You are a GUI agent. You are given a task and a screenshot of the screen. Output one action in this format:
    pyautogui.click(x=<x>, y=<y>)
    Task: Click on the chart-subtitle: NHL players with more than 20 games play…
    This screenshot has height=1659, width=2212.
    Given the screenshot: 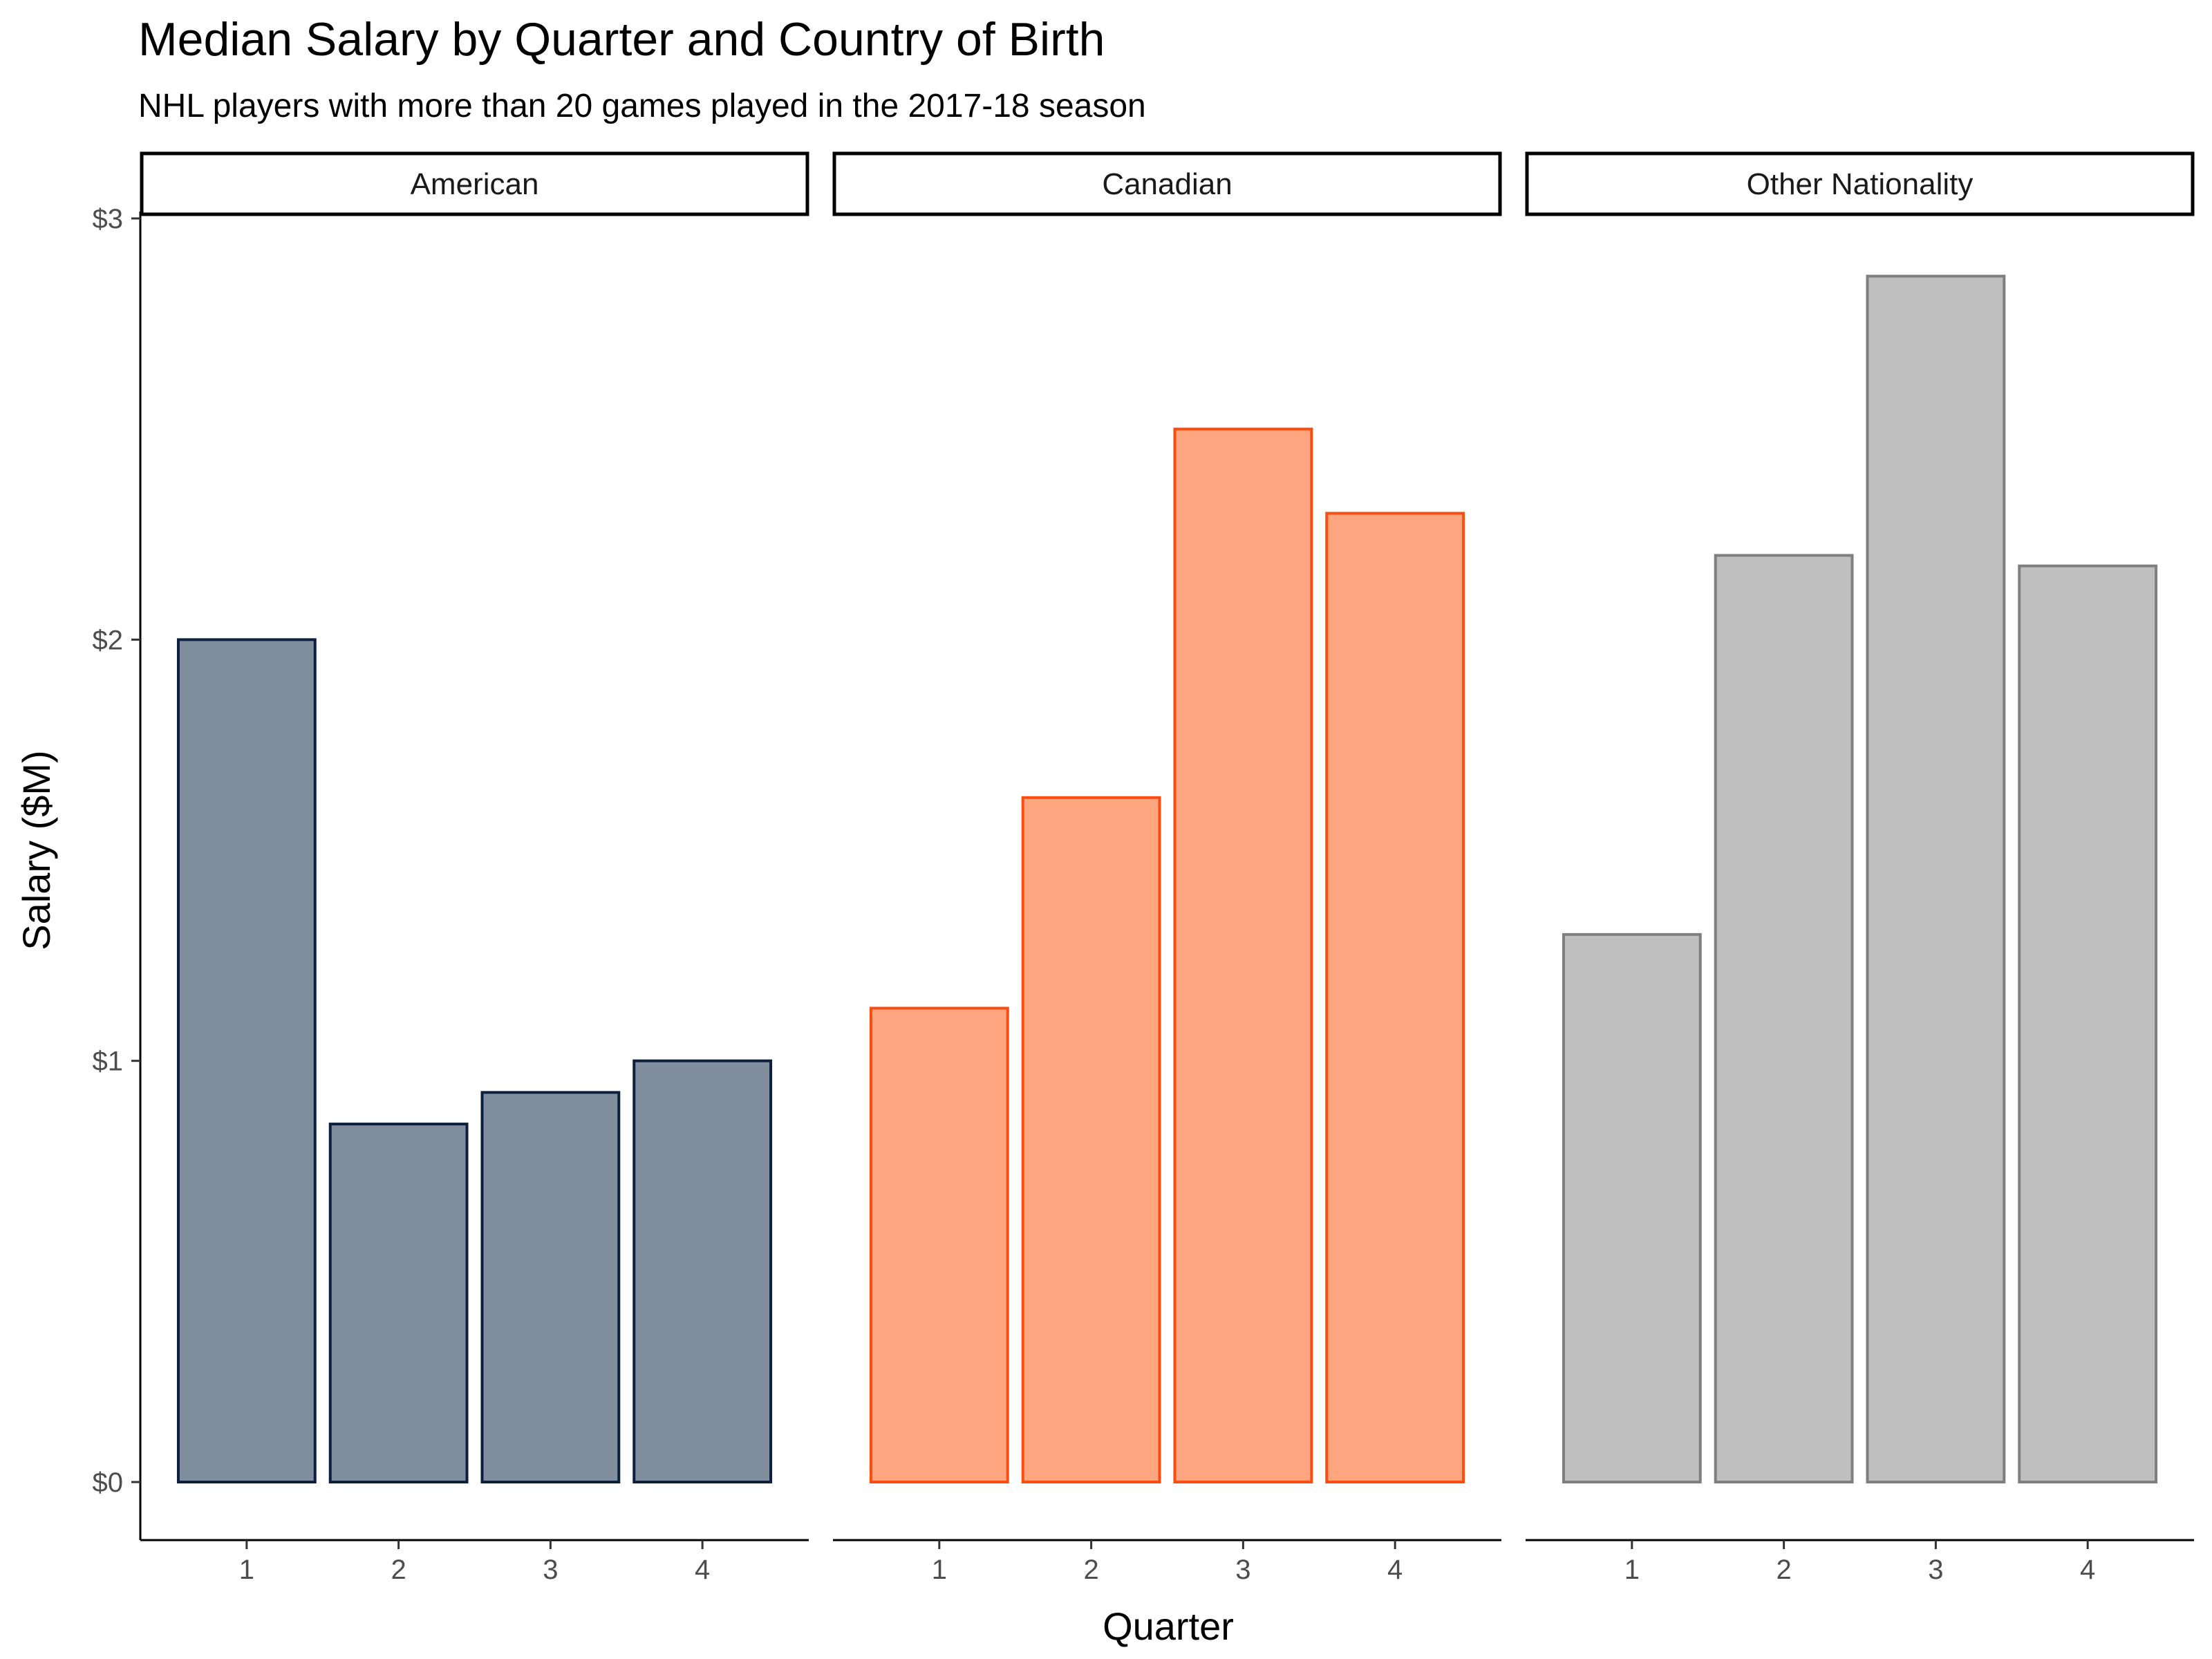 What is the action you would take?
    pyautogui.click(x=642, y=106)
    